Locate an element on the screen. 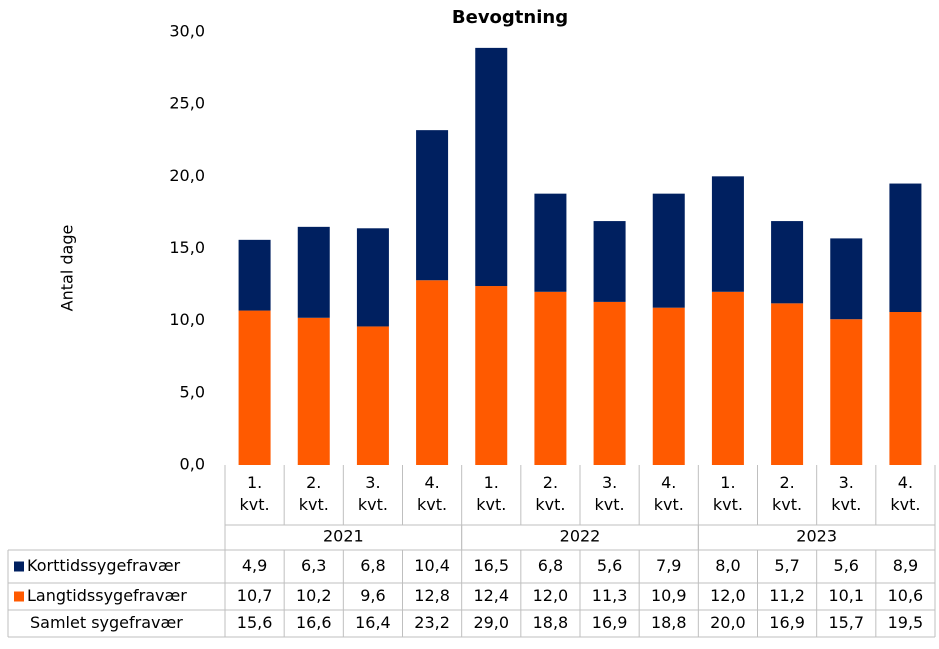 The image size is (939, 649). year-label: 2021 is located at coordinates (343, 536).